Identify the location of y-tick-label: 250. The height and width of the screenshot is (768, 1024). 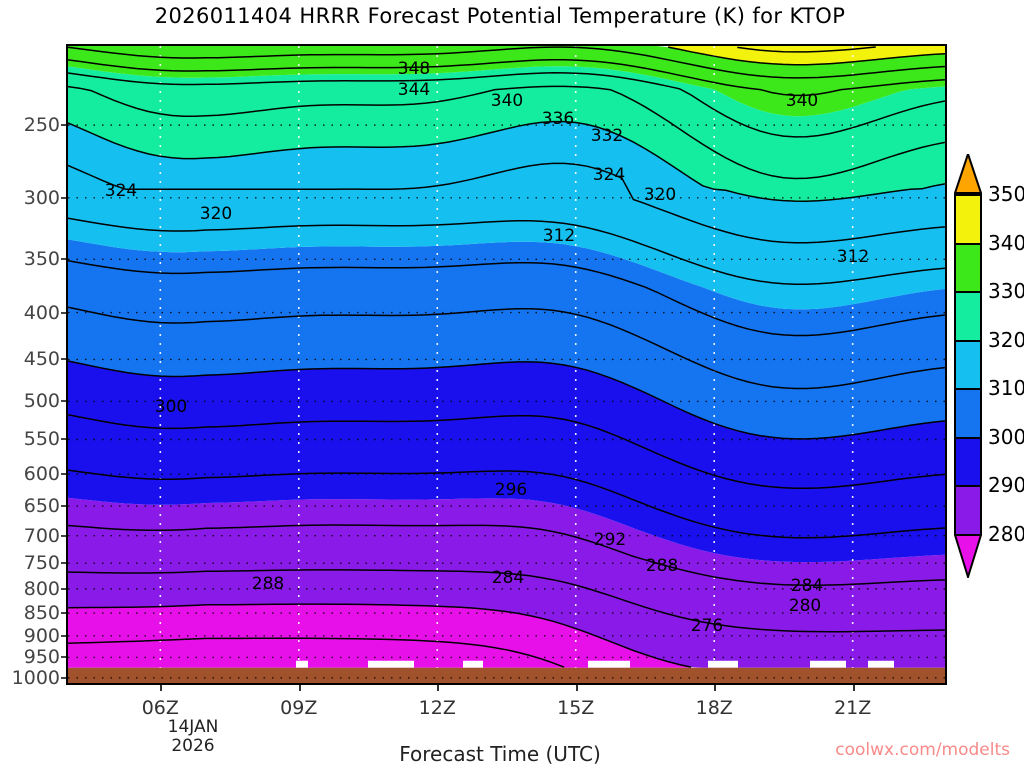
(41, 125).